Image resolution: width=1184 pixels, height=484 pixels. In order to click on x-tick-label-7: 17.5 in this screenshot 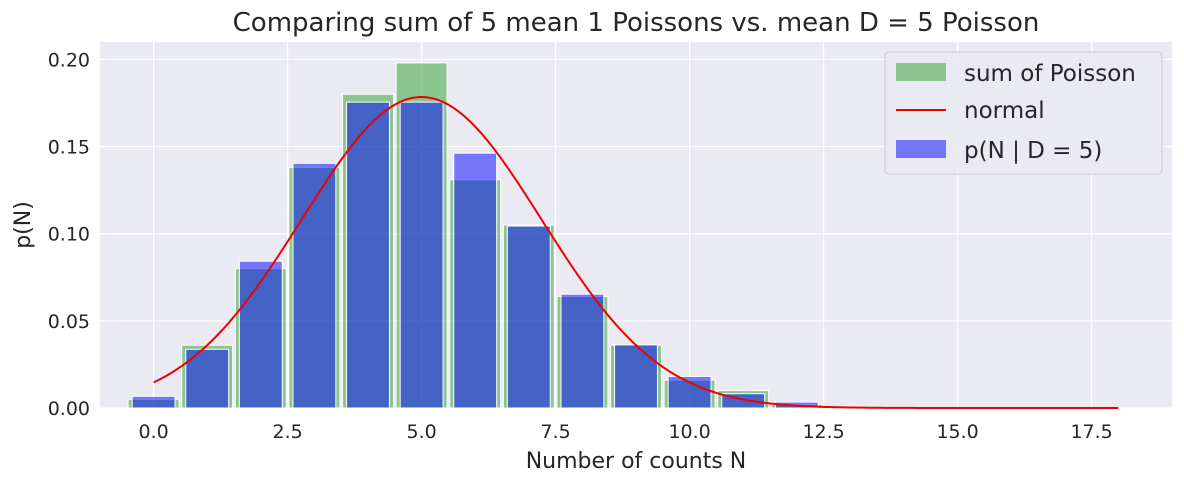, I will do `click(1091, 432)`.